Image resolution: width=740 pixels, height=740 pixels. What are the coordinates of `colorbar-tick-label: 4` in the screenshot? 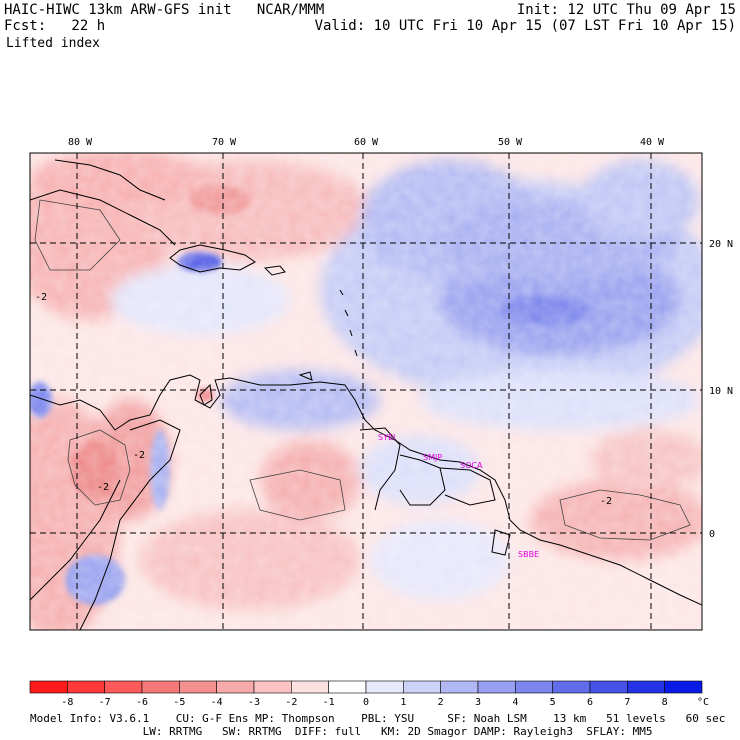 It's located at (515, 702).